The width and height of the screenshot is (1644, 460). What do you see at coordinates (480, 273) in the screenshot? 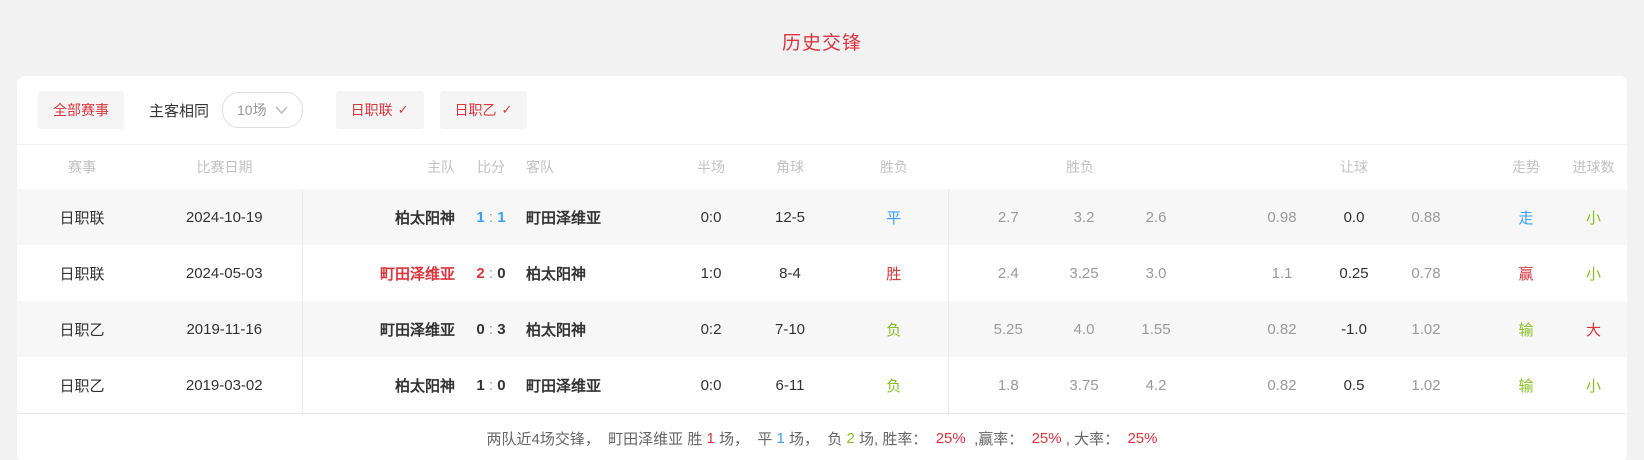
I see `home-goals: 2` at bounding box center [480, 273].